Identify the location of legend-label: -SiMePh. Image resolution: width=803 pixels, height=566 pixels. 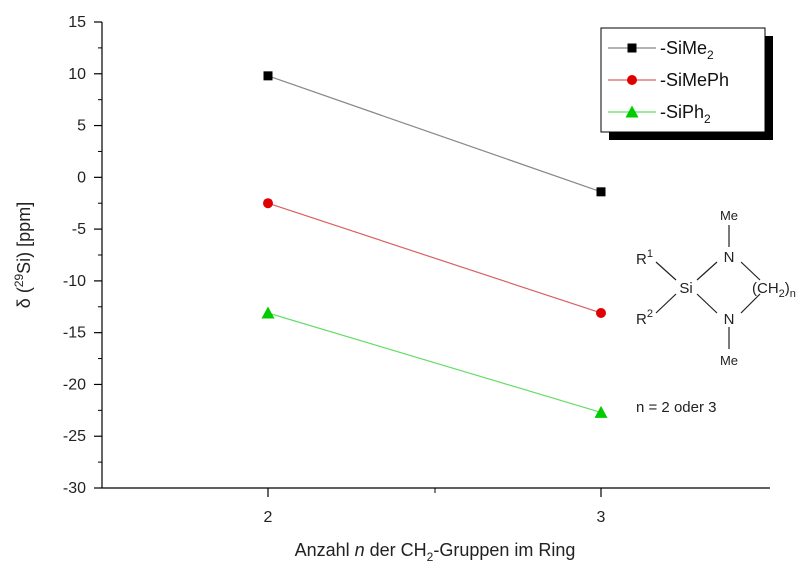
(694, 80).